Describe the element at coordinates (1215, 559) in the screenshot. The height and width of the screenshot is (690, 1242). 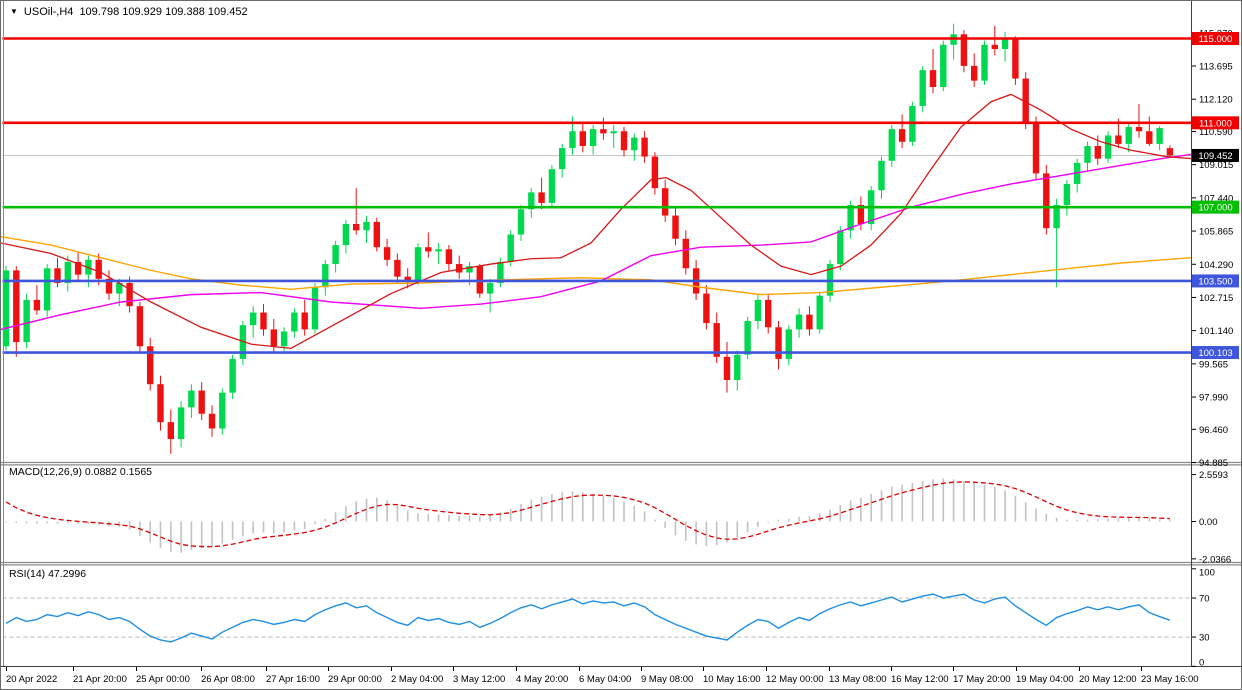
I see `svg-text: -2.0366` at that location.